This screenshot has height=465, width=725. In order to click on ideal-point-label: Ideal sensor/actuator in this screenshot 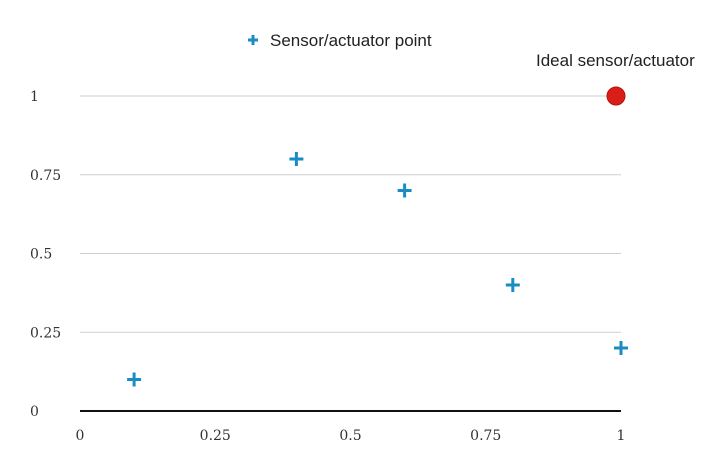, I will do `click(615, 60)`.